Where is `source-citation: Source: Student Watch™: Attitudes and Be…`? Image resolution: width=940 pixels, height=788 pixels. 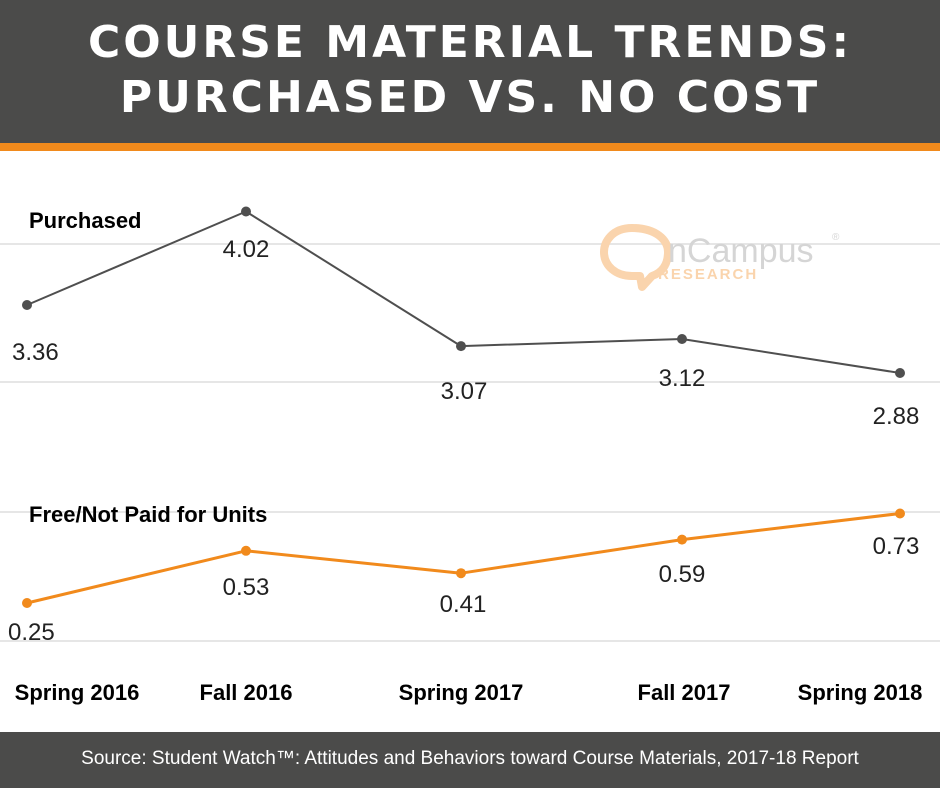 source-citation: Source: Student Watch™: Attitudes and Be… is located at coordinates (470, 758).